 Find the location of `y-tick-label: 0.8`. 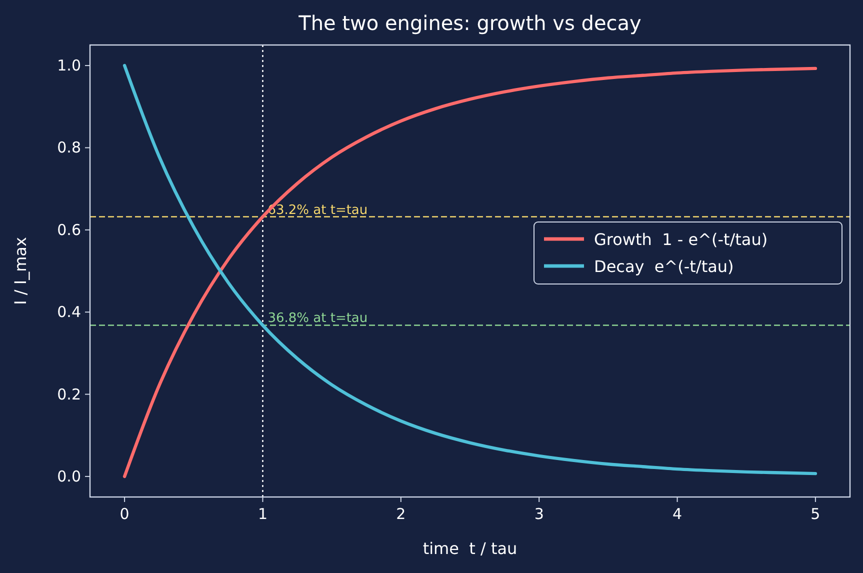

y-tick-label: 0.8 is located at coordinates (69, 147).